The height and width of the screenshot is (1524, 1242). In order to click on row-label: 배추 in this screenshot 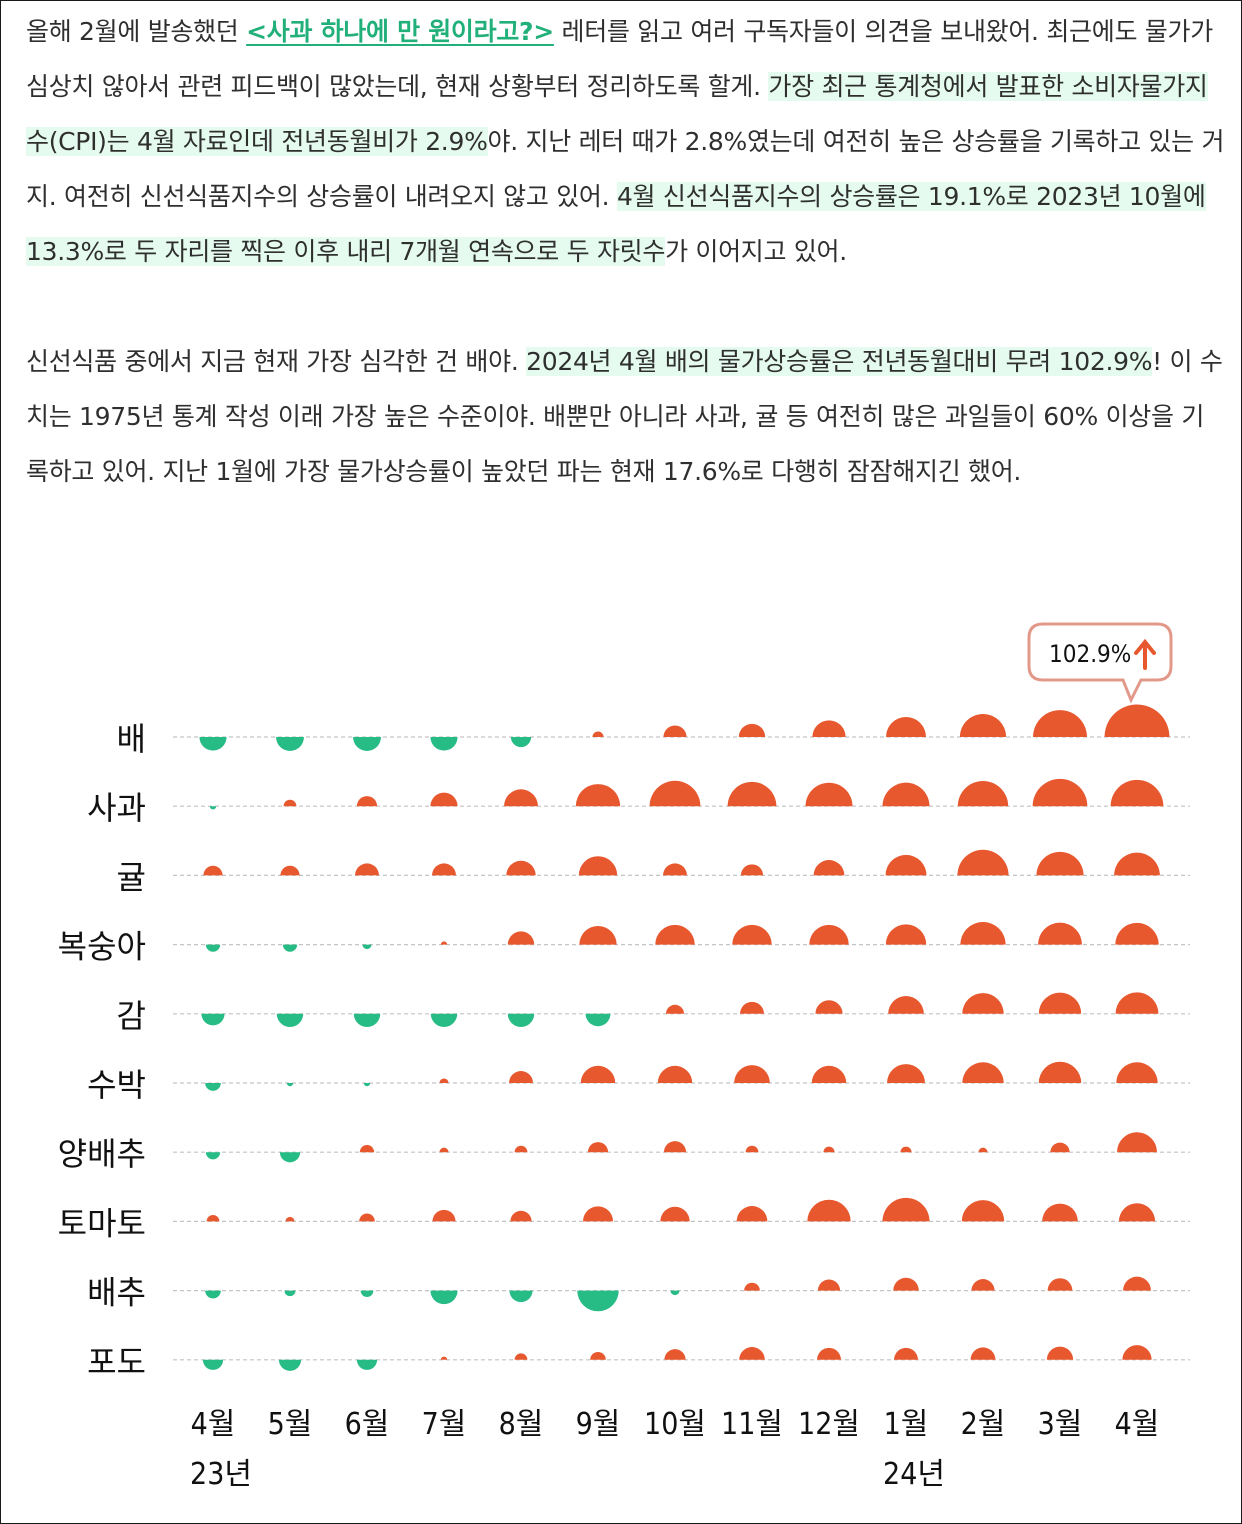, I will do `click(116, 1293)`.